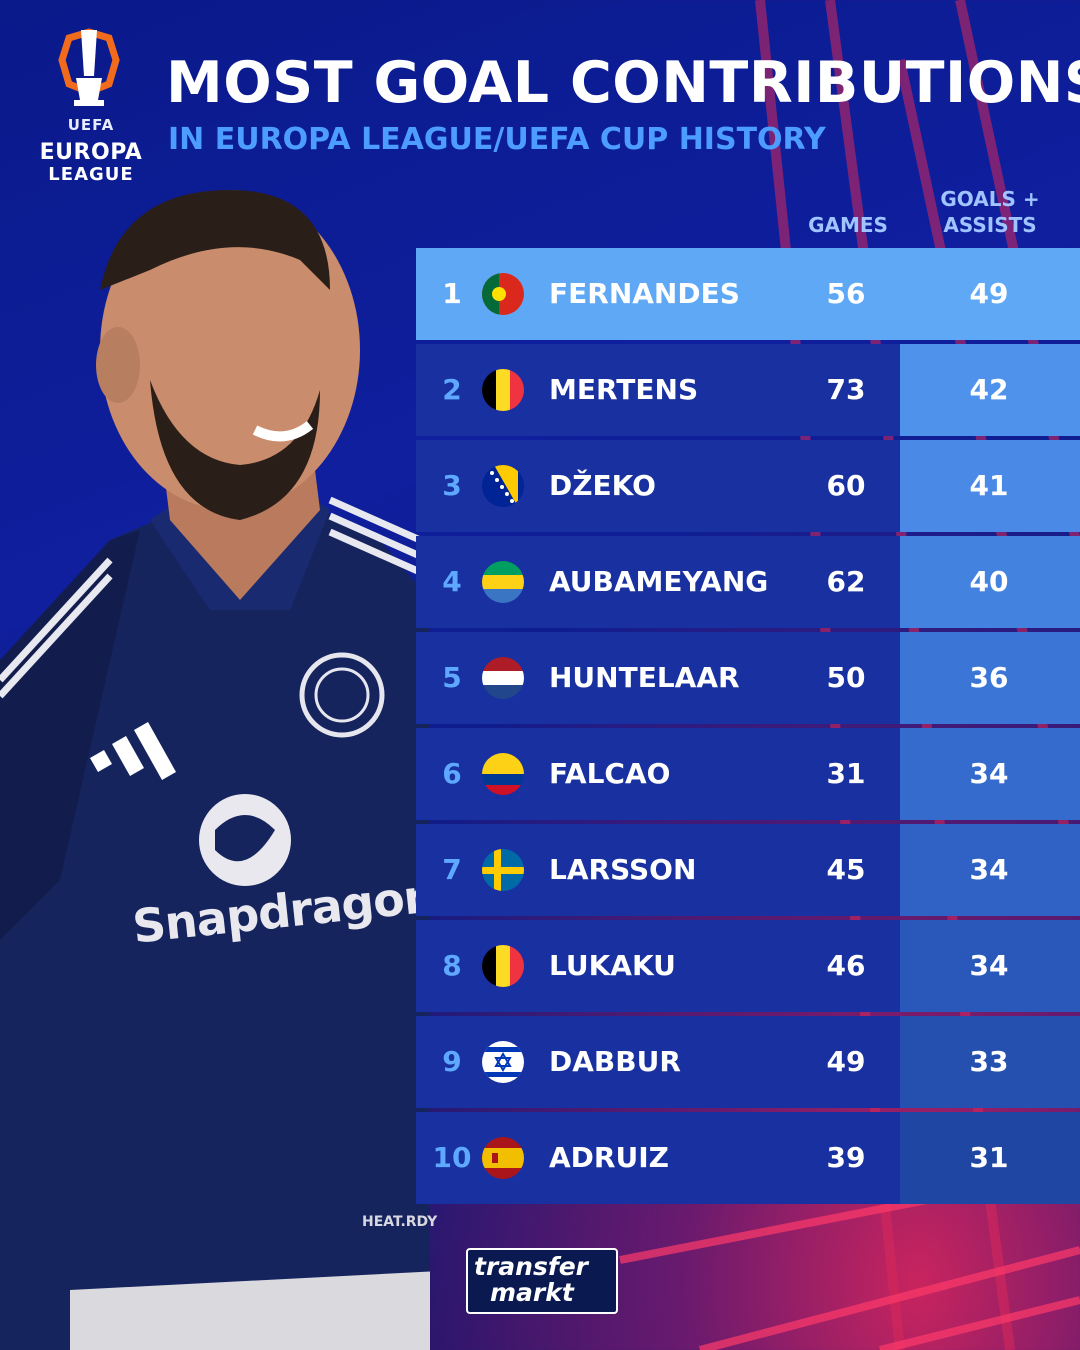 The width and height of the screenshot is (1080, 1350). I want to click on games-value: 62, so click(846, 581).